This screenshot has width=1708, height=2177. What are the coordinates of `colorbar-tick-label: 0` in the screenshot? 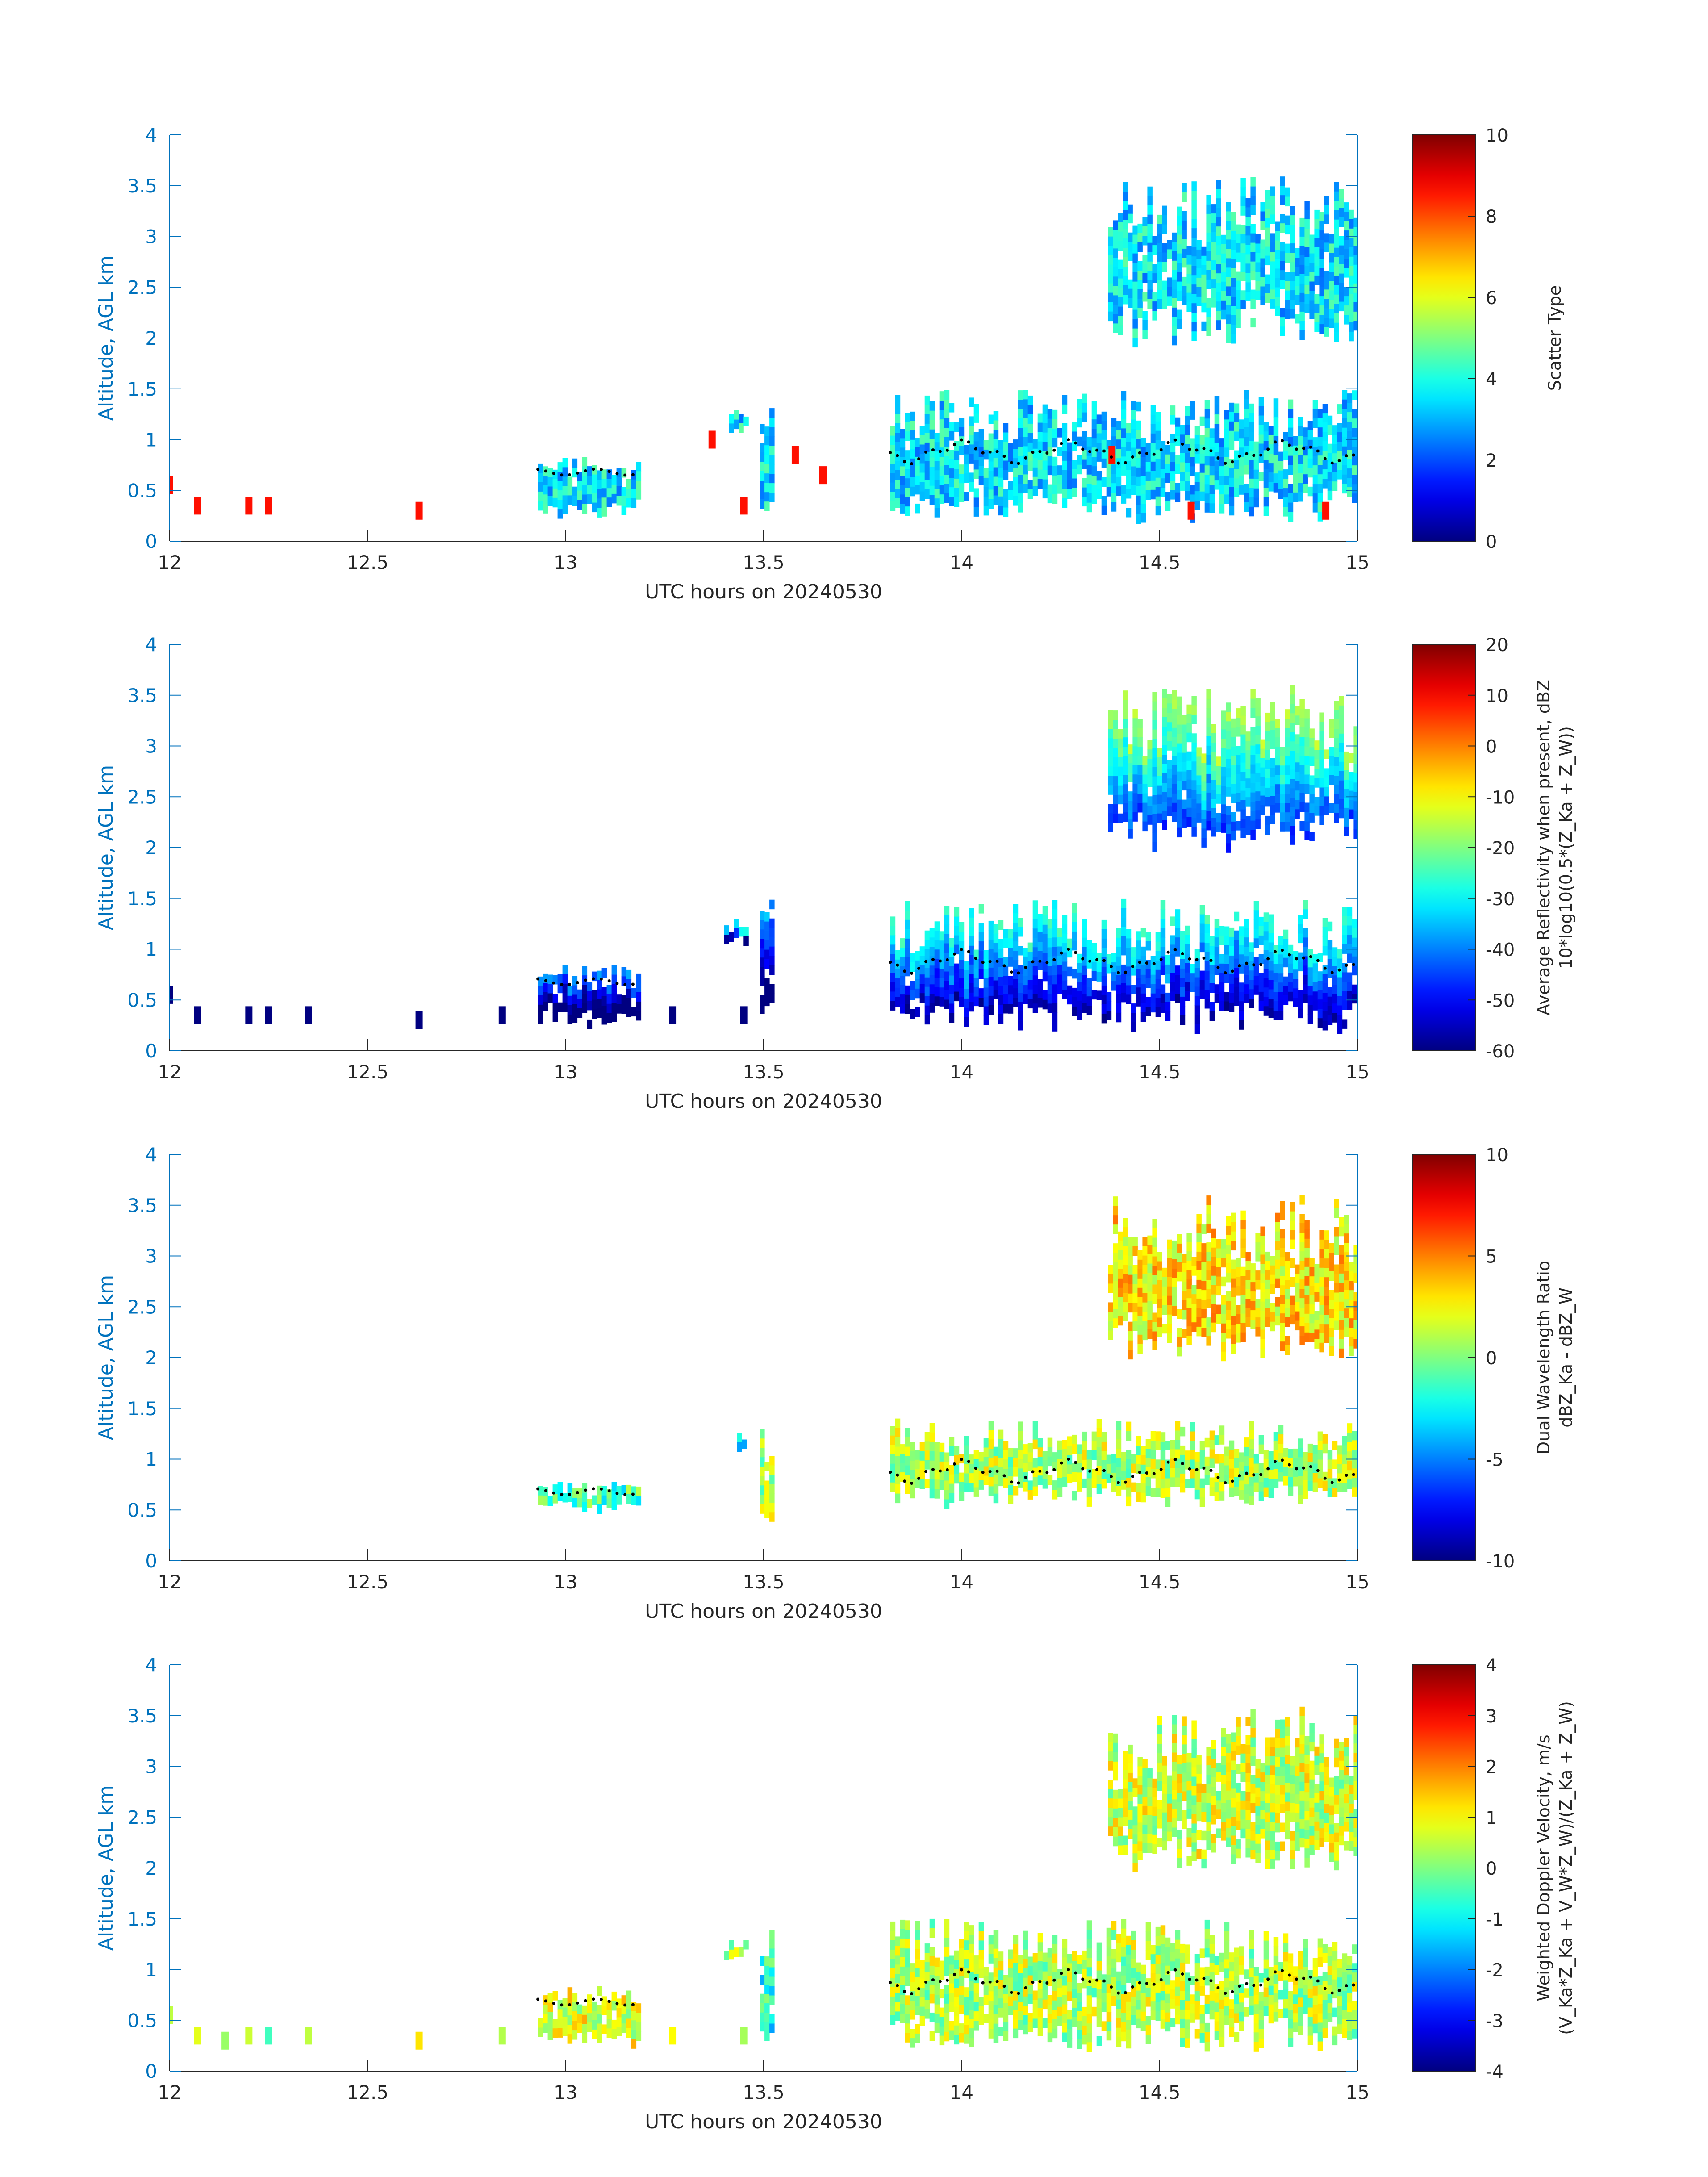 It's located at (1491, 747).